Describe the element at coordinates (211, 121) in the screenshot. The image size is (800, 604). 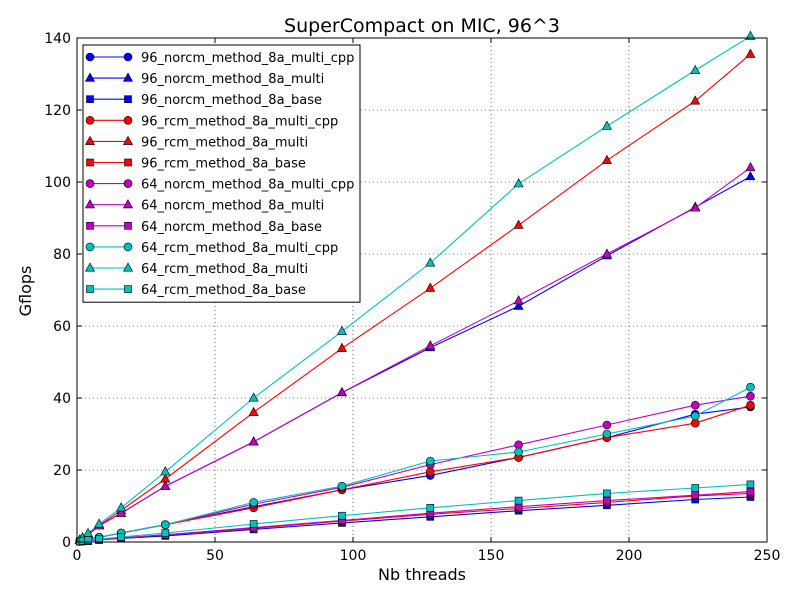
I see `legend-entry: 96_rcm_method_8a_multi_cpp` at that location.